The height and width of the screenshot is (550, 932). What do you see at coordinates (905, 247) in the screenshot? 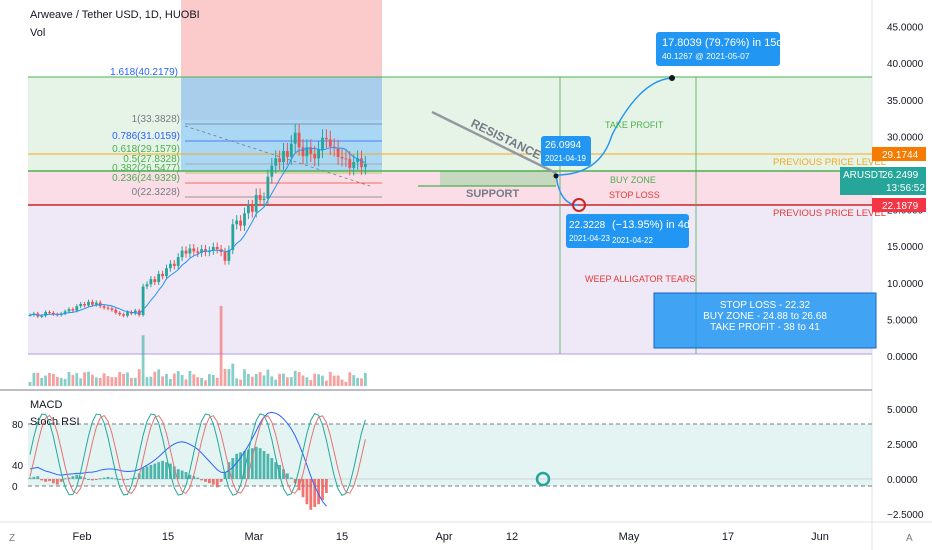
I see `price-tick: 15.0000` at bounding box center [905, 247].